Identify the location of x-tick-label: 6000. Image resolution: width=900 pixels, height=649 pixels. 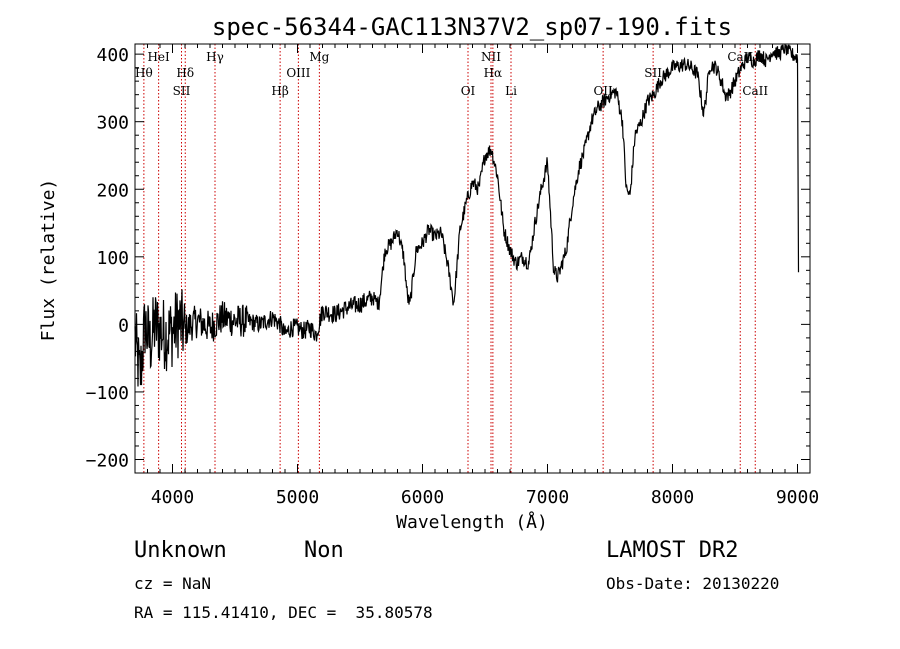
(422, 497).